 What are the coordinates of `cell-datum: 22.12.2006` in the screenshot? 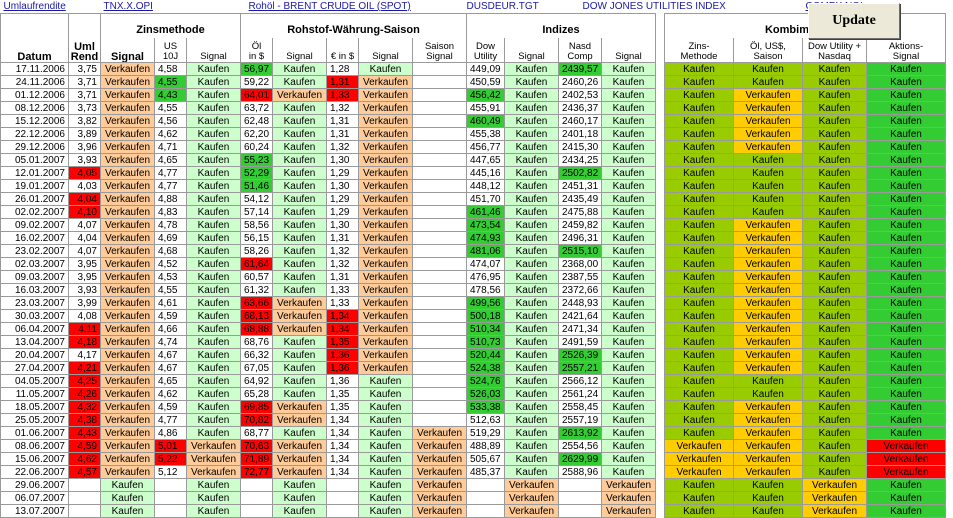 It's located at (34, 134).